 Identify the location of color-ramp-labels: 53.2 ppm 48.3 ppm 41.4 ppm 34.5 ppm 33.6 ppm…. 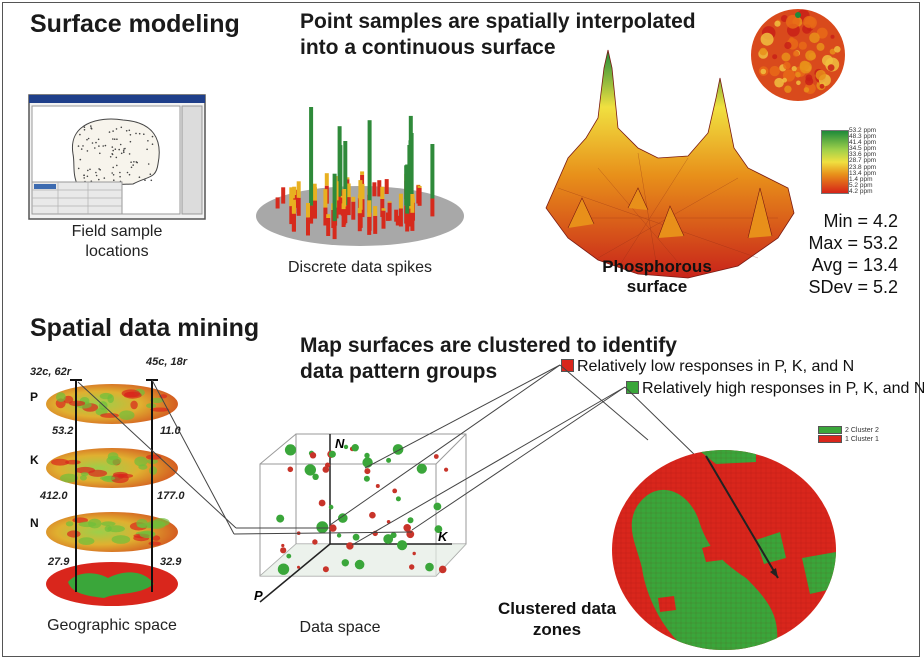
(879, 161).